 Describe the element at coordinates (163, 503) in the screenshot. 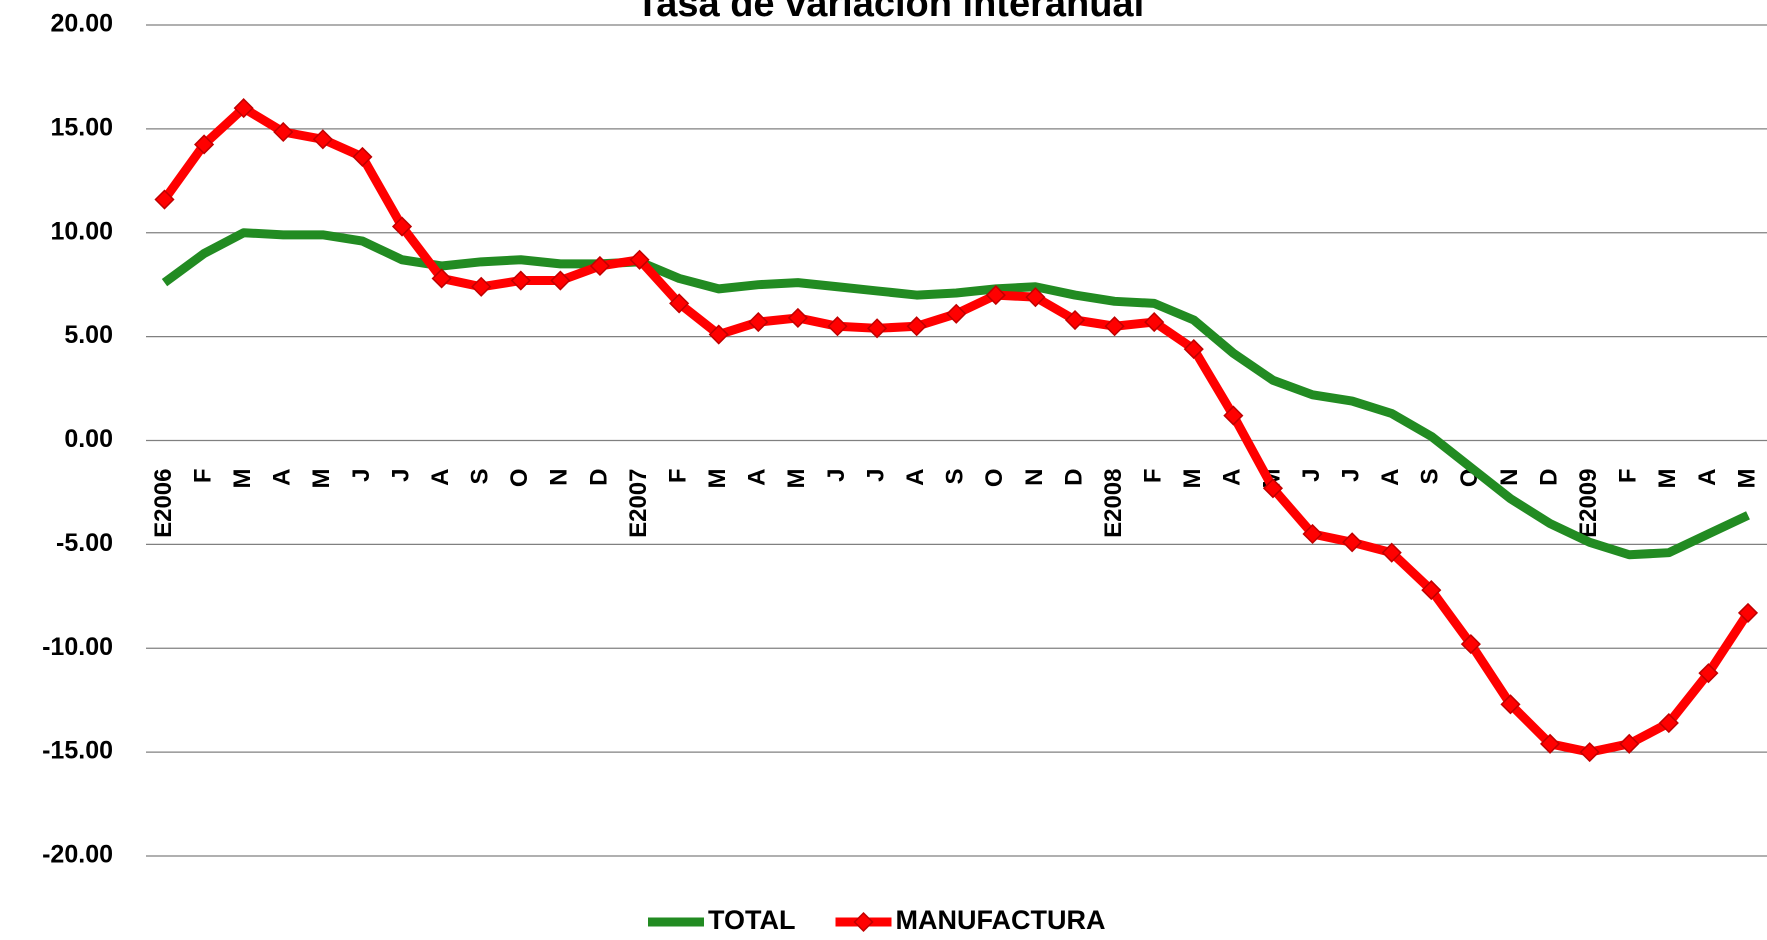

I see `x-tick-label: E2006` at that location.